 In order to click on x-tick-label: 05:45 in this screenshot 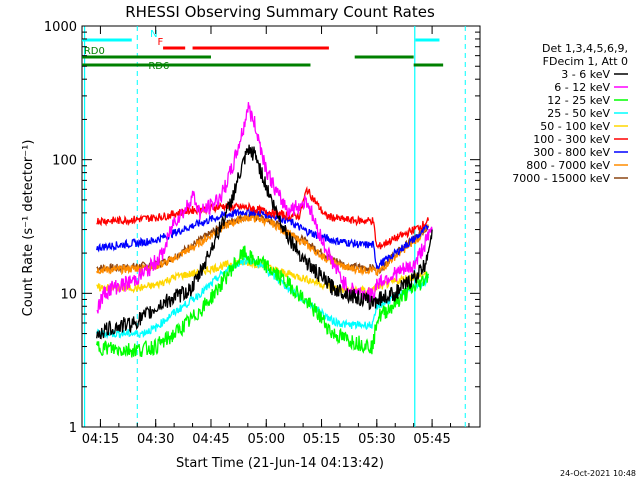, I will do `click(431, 439)`.